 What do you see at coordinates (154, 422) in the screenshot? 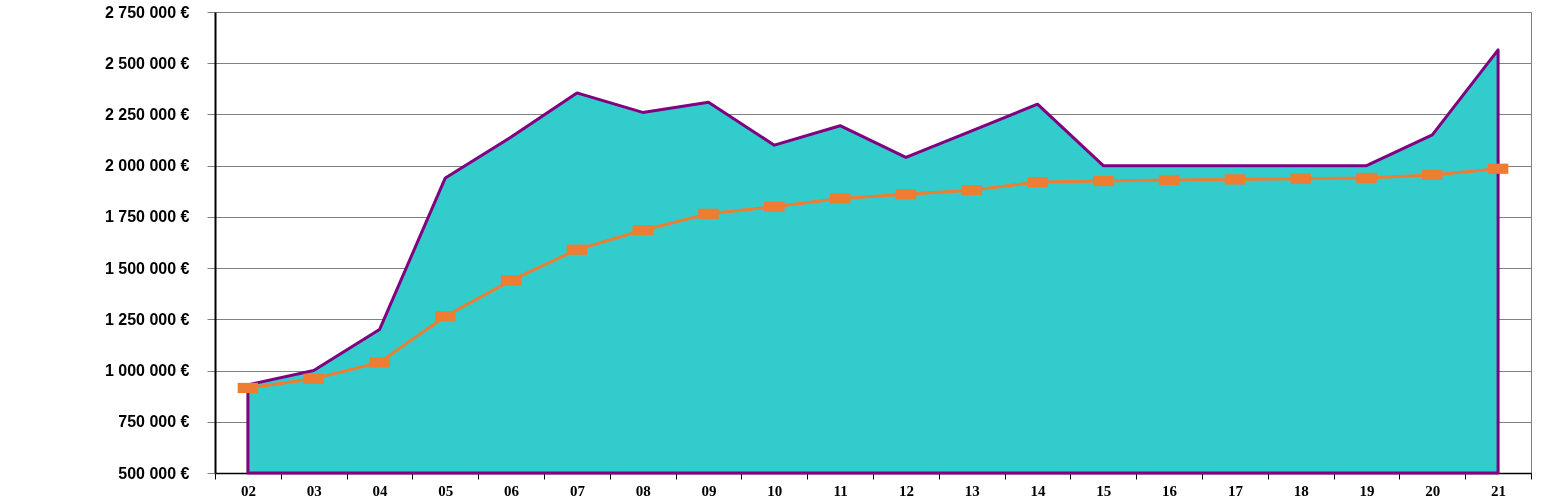
I see `y-tick-label: 750 000 €` at bounding box center [154, 422].